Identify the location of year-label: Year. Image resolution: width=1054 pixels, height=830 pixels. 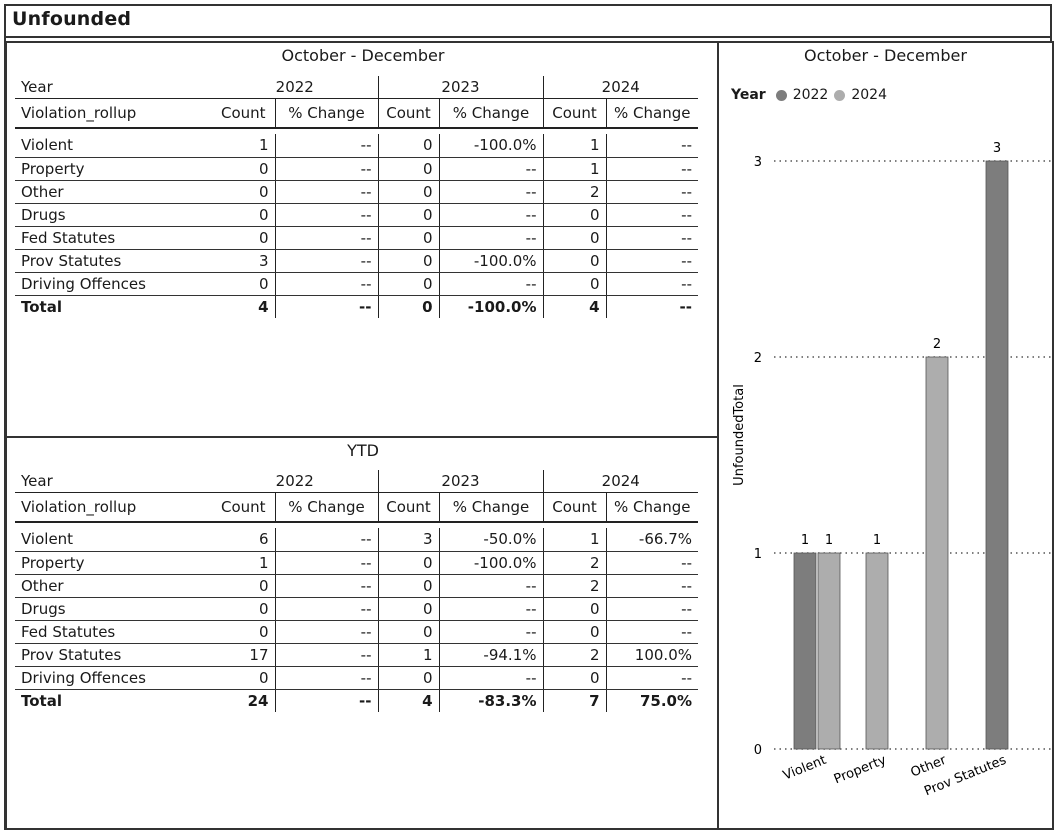
(113, 87).